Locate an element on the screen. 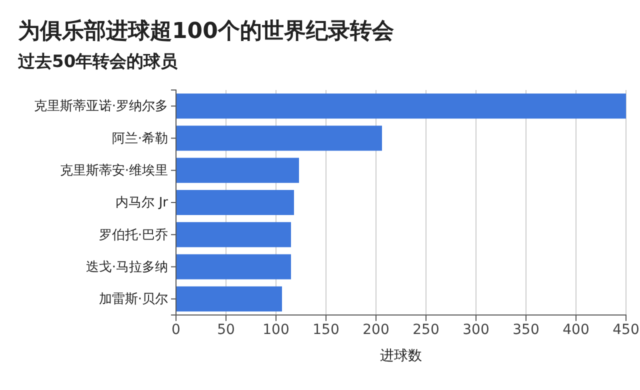 Image resolution: width=640 pixels, height=390 pixels. x-tick-label: 300 is located at coordinates (476, 330).